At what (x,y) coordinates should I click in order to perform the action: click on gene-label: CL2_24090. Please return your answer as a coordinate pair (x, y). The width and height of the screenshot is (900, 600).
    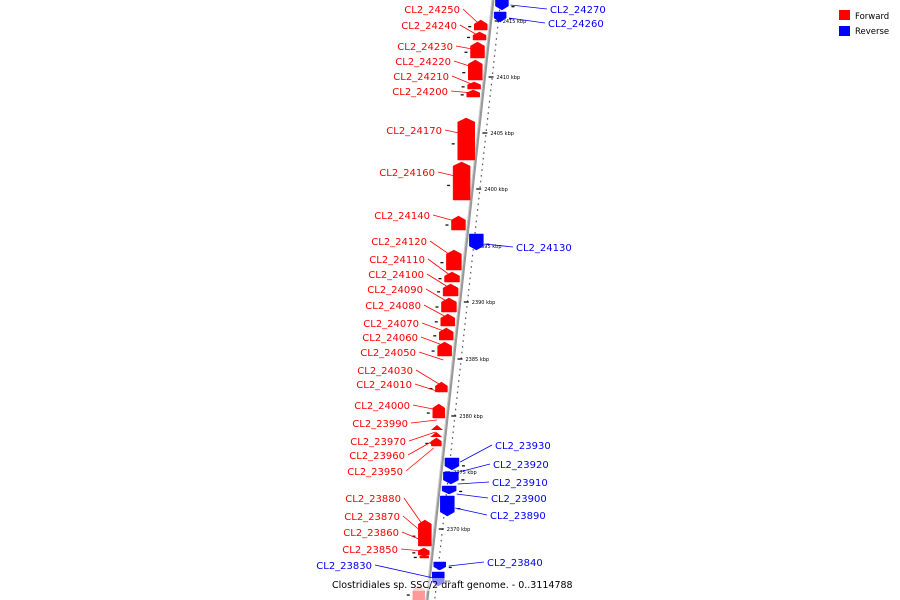
    Looking at the image, I should click on (395, 290).